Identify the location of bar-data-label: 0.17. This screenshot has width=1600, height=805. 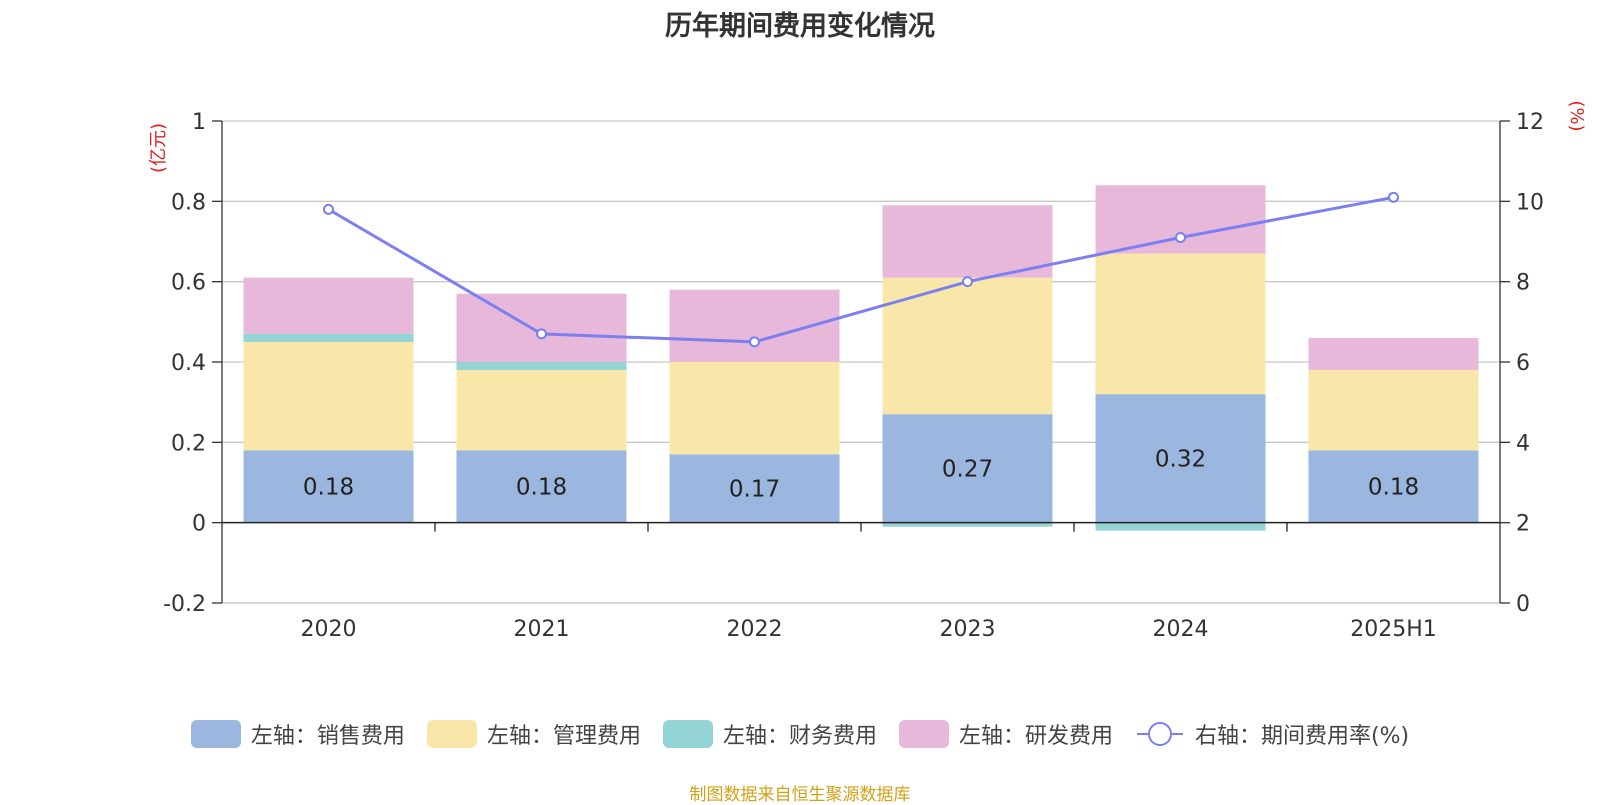
(754, 490).